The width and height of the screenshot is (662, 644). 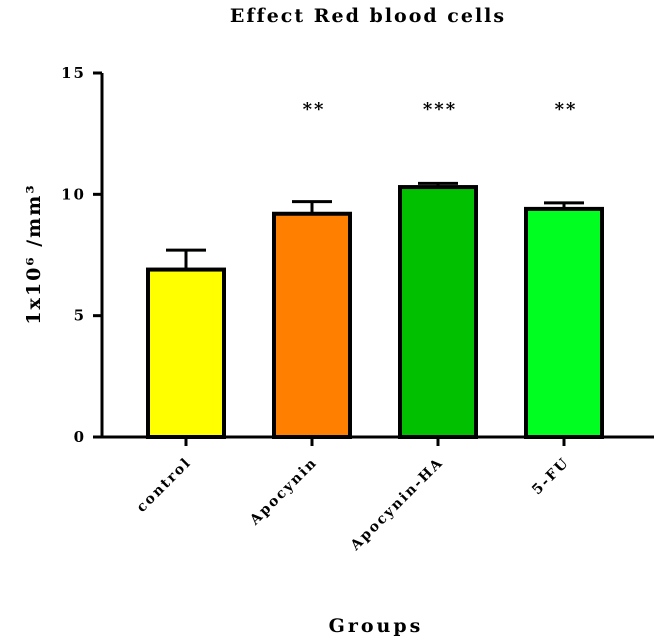 What do you see at coordinates (368, 16) in the screenshot?
I see `chart-title: Effect Red blood cells` at bounding box center [368, 16].